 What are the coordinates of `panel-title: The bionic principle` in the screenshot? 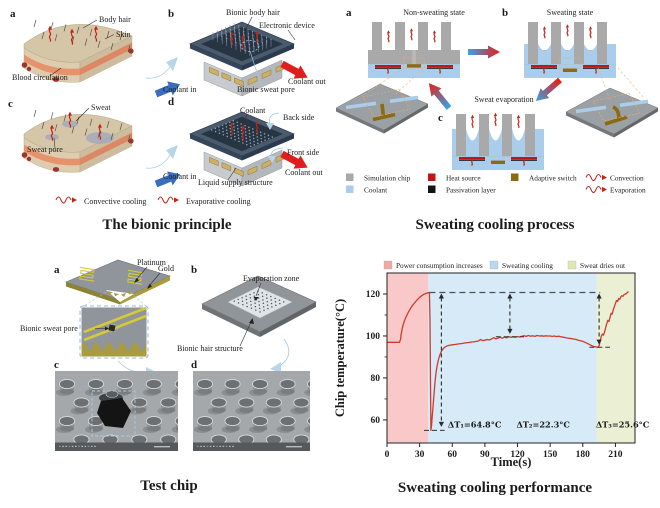 It's located at (167, 225).